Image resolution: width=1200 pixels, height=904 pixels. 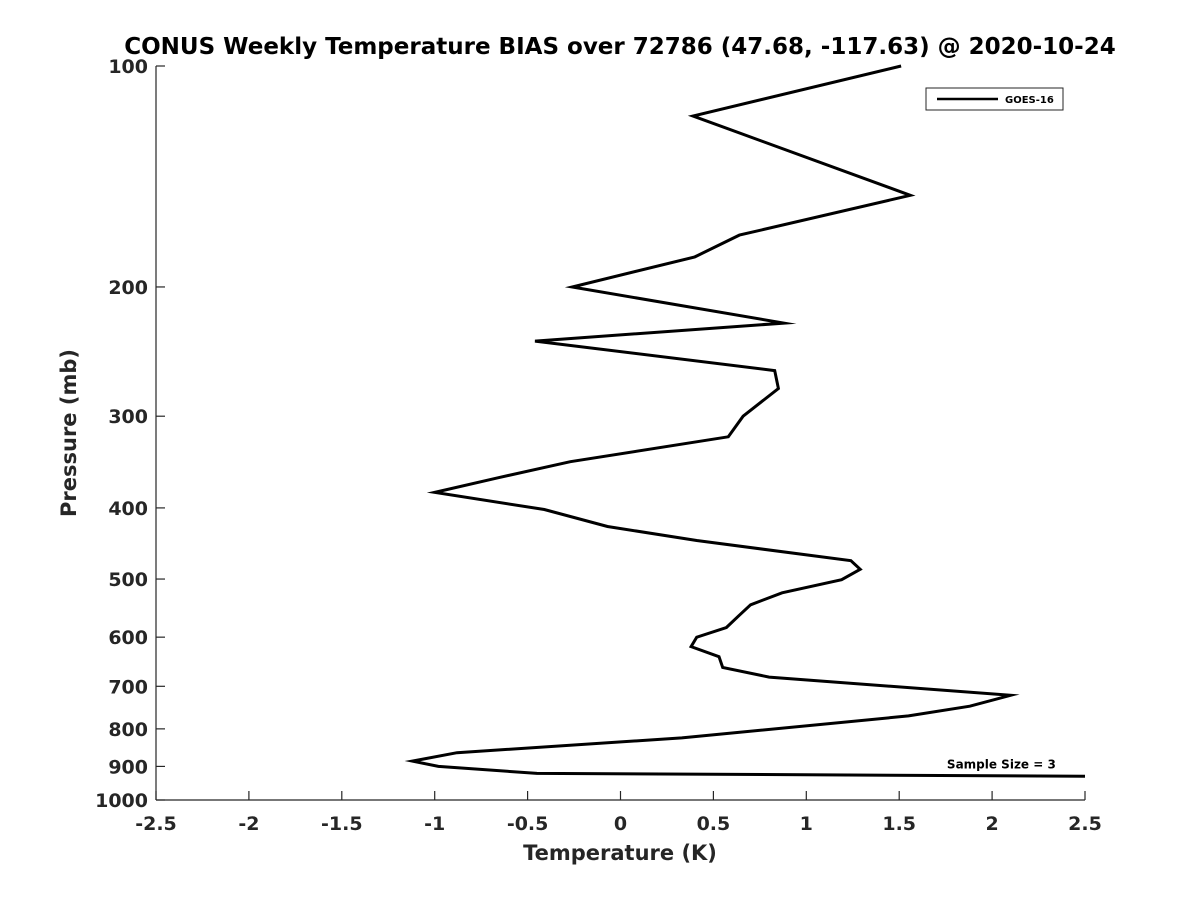 What do you see at coordinates (128, 730) in the screenshot?
I see `y-tick-label: 800` at bounding box center [128, 730].